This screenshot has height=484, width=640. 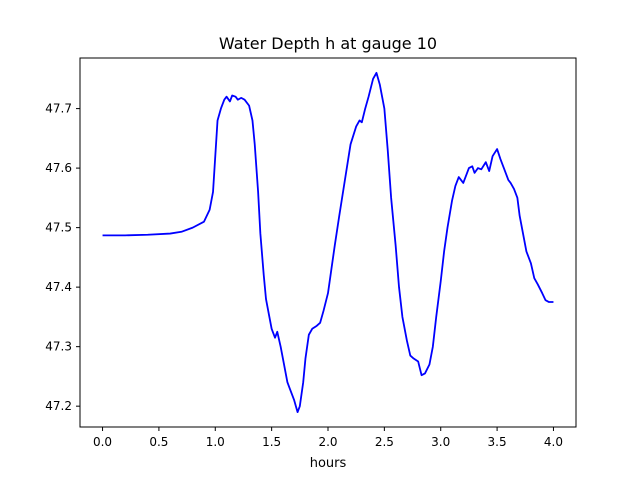 I want to click on x-axis-label: hours, so click(x=328, y=463).